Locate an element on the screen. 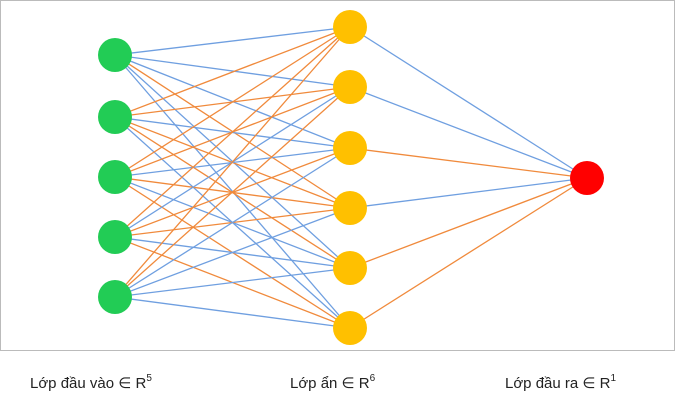  input-layer-label: Lớp đầu vào ∈ R5 is located at coordinates (91, 382).